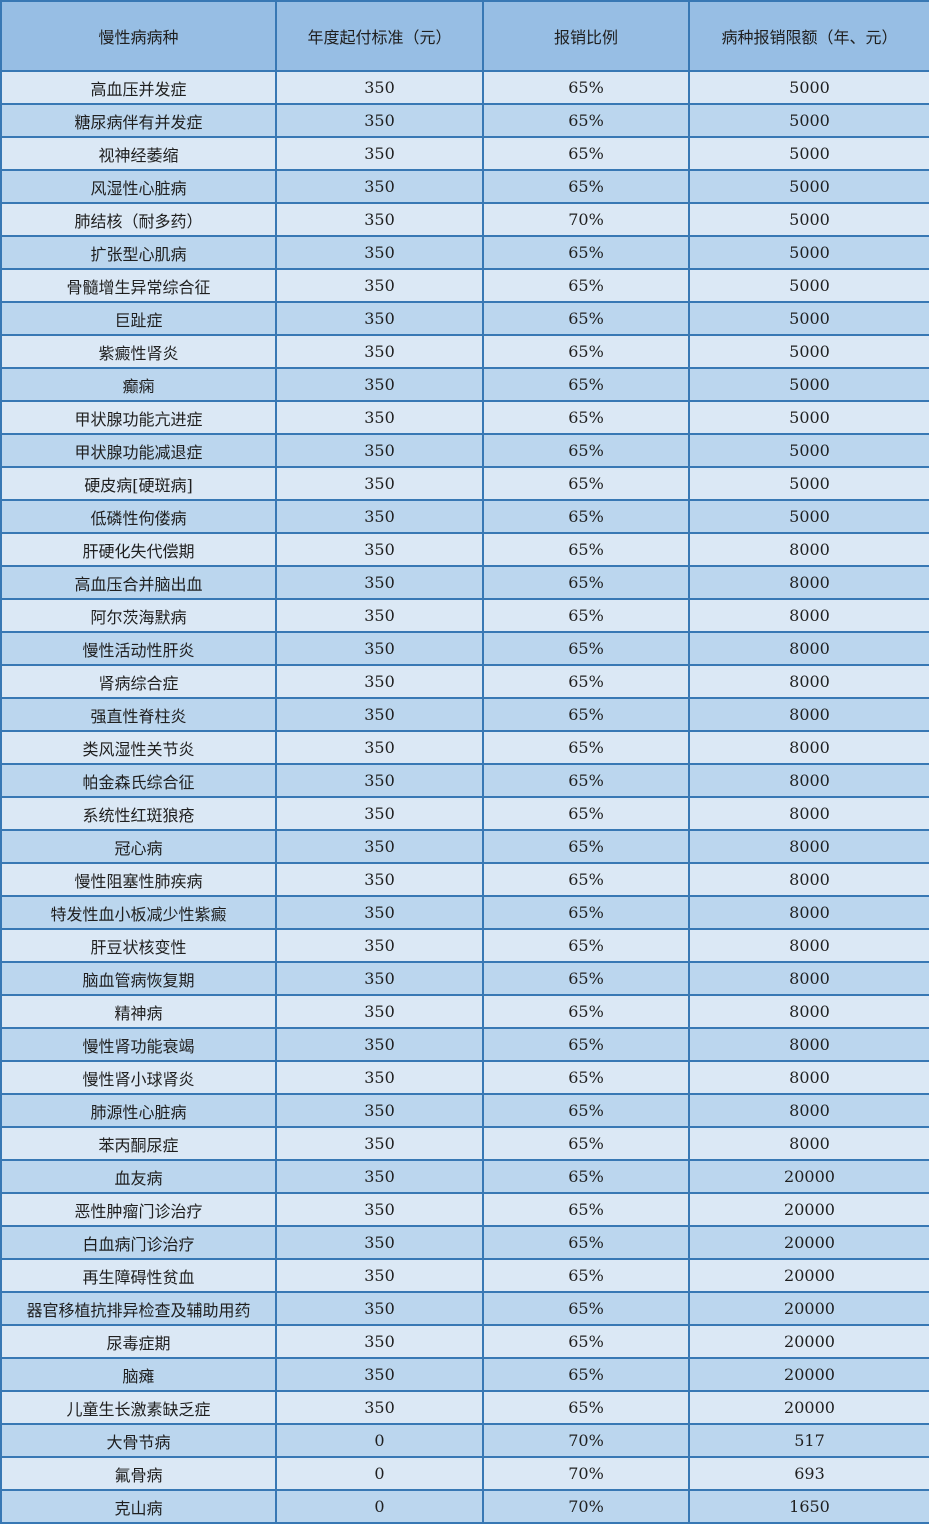 This screenshot has height=1525, width=929. What do you see at coordinates (138, 582) in the screenshot?
I see `disease-cell: 高血压合并脑出血` at bounding box center [138, 582].